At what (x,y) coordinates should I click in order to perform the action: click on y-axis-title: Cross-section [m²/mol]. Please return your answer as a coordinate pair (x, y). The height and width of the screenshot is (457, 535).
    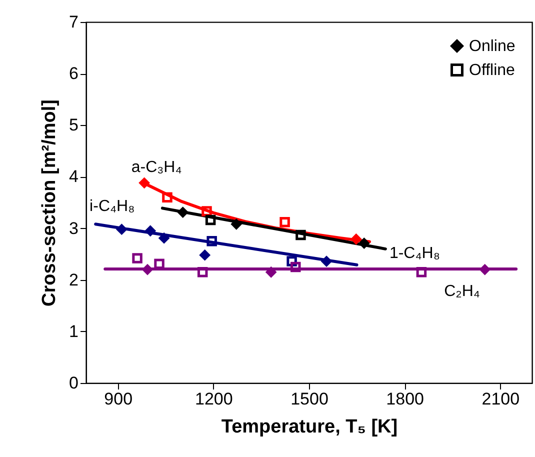
    Looking at the image, I should click on (49, 203).